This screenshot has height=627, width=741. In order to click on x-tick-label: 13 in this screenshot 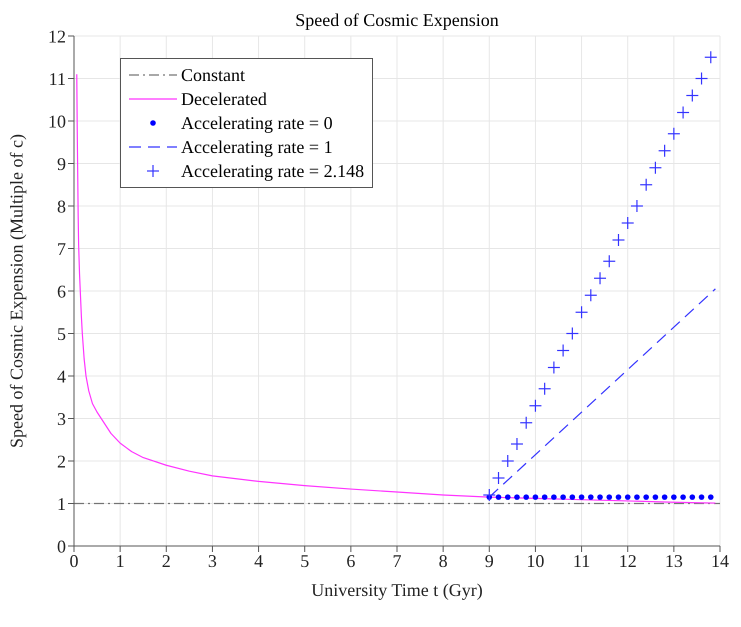, I will do `click(673, 560)`.